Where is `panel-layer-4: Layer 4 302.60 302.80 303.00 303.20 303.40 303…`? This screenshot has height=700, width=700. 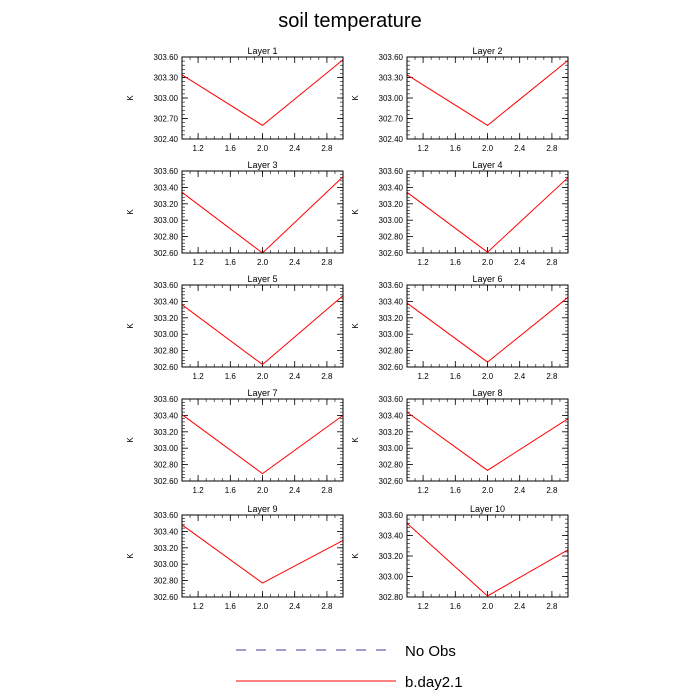 panel-layer-4: Layer 4 302.60 302.80 303.00 303.20 303.40 303… is located at coordinates (460, 213).